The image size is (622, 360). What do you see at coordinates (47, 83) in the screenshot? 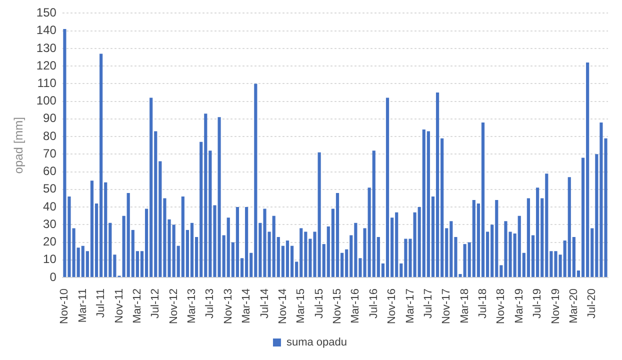
I see `y-tick-label: 110` at bounding box center [47, 83].